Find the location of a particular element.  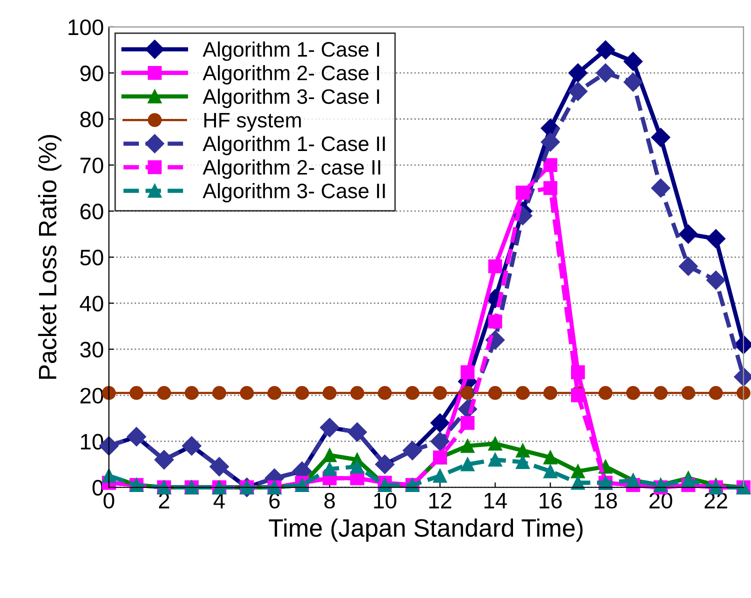

x-tick-label: 16 is located at coordinates (551, 500).